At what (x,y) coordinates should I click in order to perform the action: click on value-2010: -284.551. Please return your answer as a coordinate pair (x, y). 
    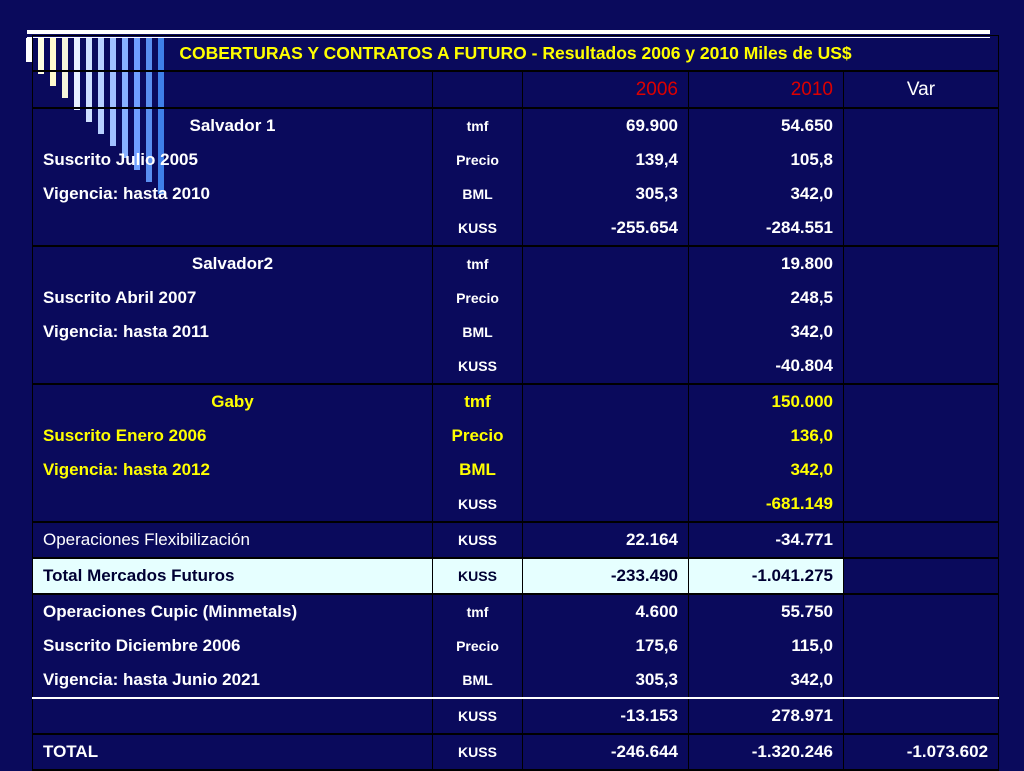
    Looking at the image, I should click on (766, 228).